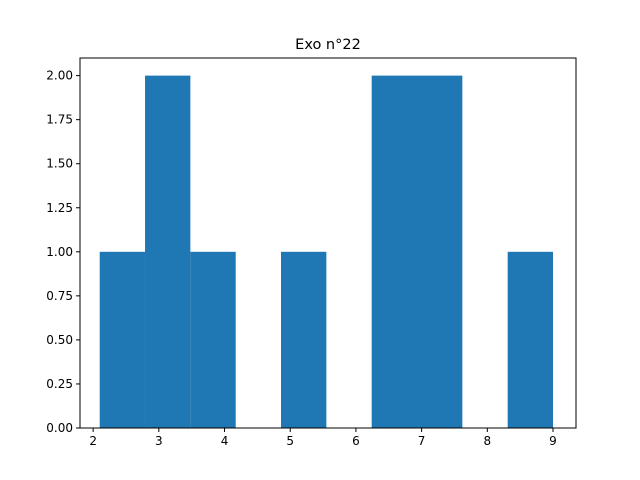 The image size is (640, 480). I want to click on y-tick-label-4: 1.00, so click(59, 252).